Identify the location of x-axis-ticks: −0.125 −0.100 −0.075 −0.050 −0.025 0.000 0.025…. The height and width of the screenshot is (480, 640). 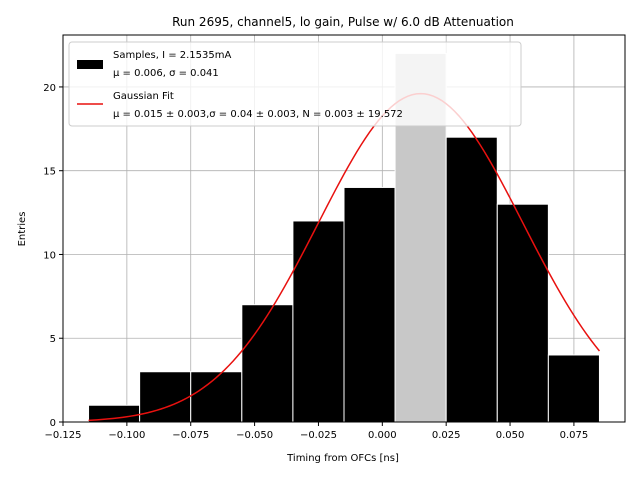
(316, 431).